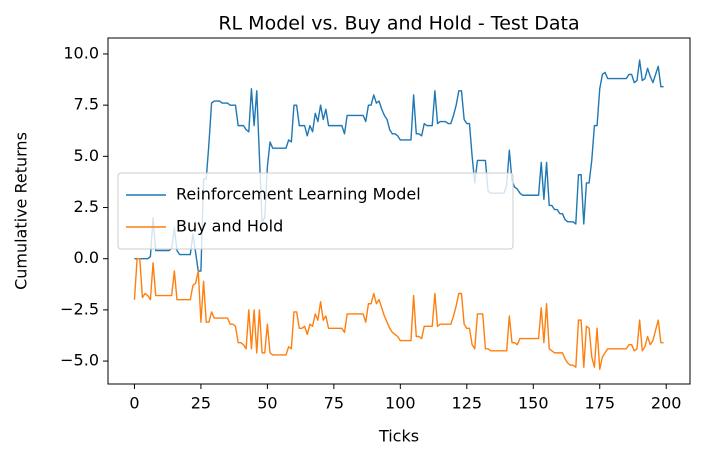 Image resolution: width=704 pixels, height=464 pixels. Describe the element at coordinates (334, 403) in the screenshot. I see `x-tick-label: 75` at that location.